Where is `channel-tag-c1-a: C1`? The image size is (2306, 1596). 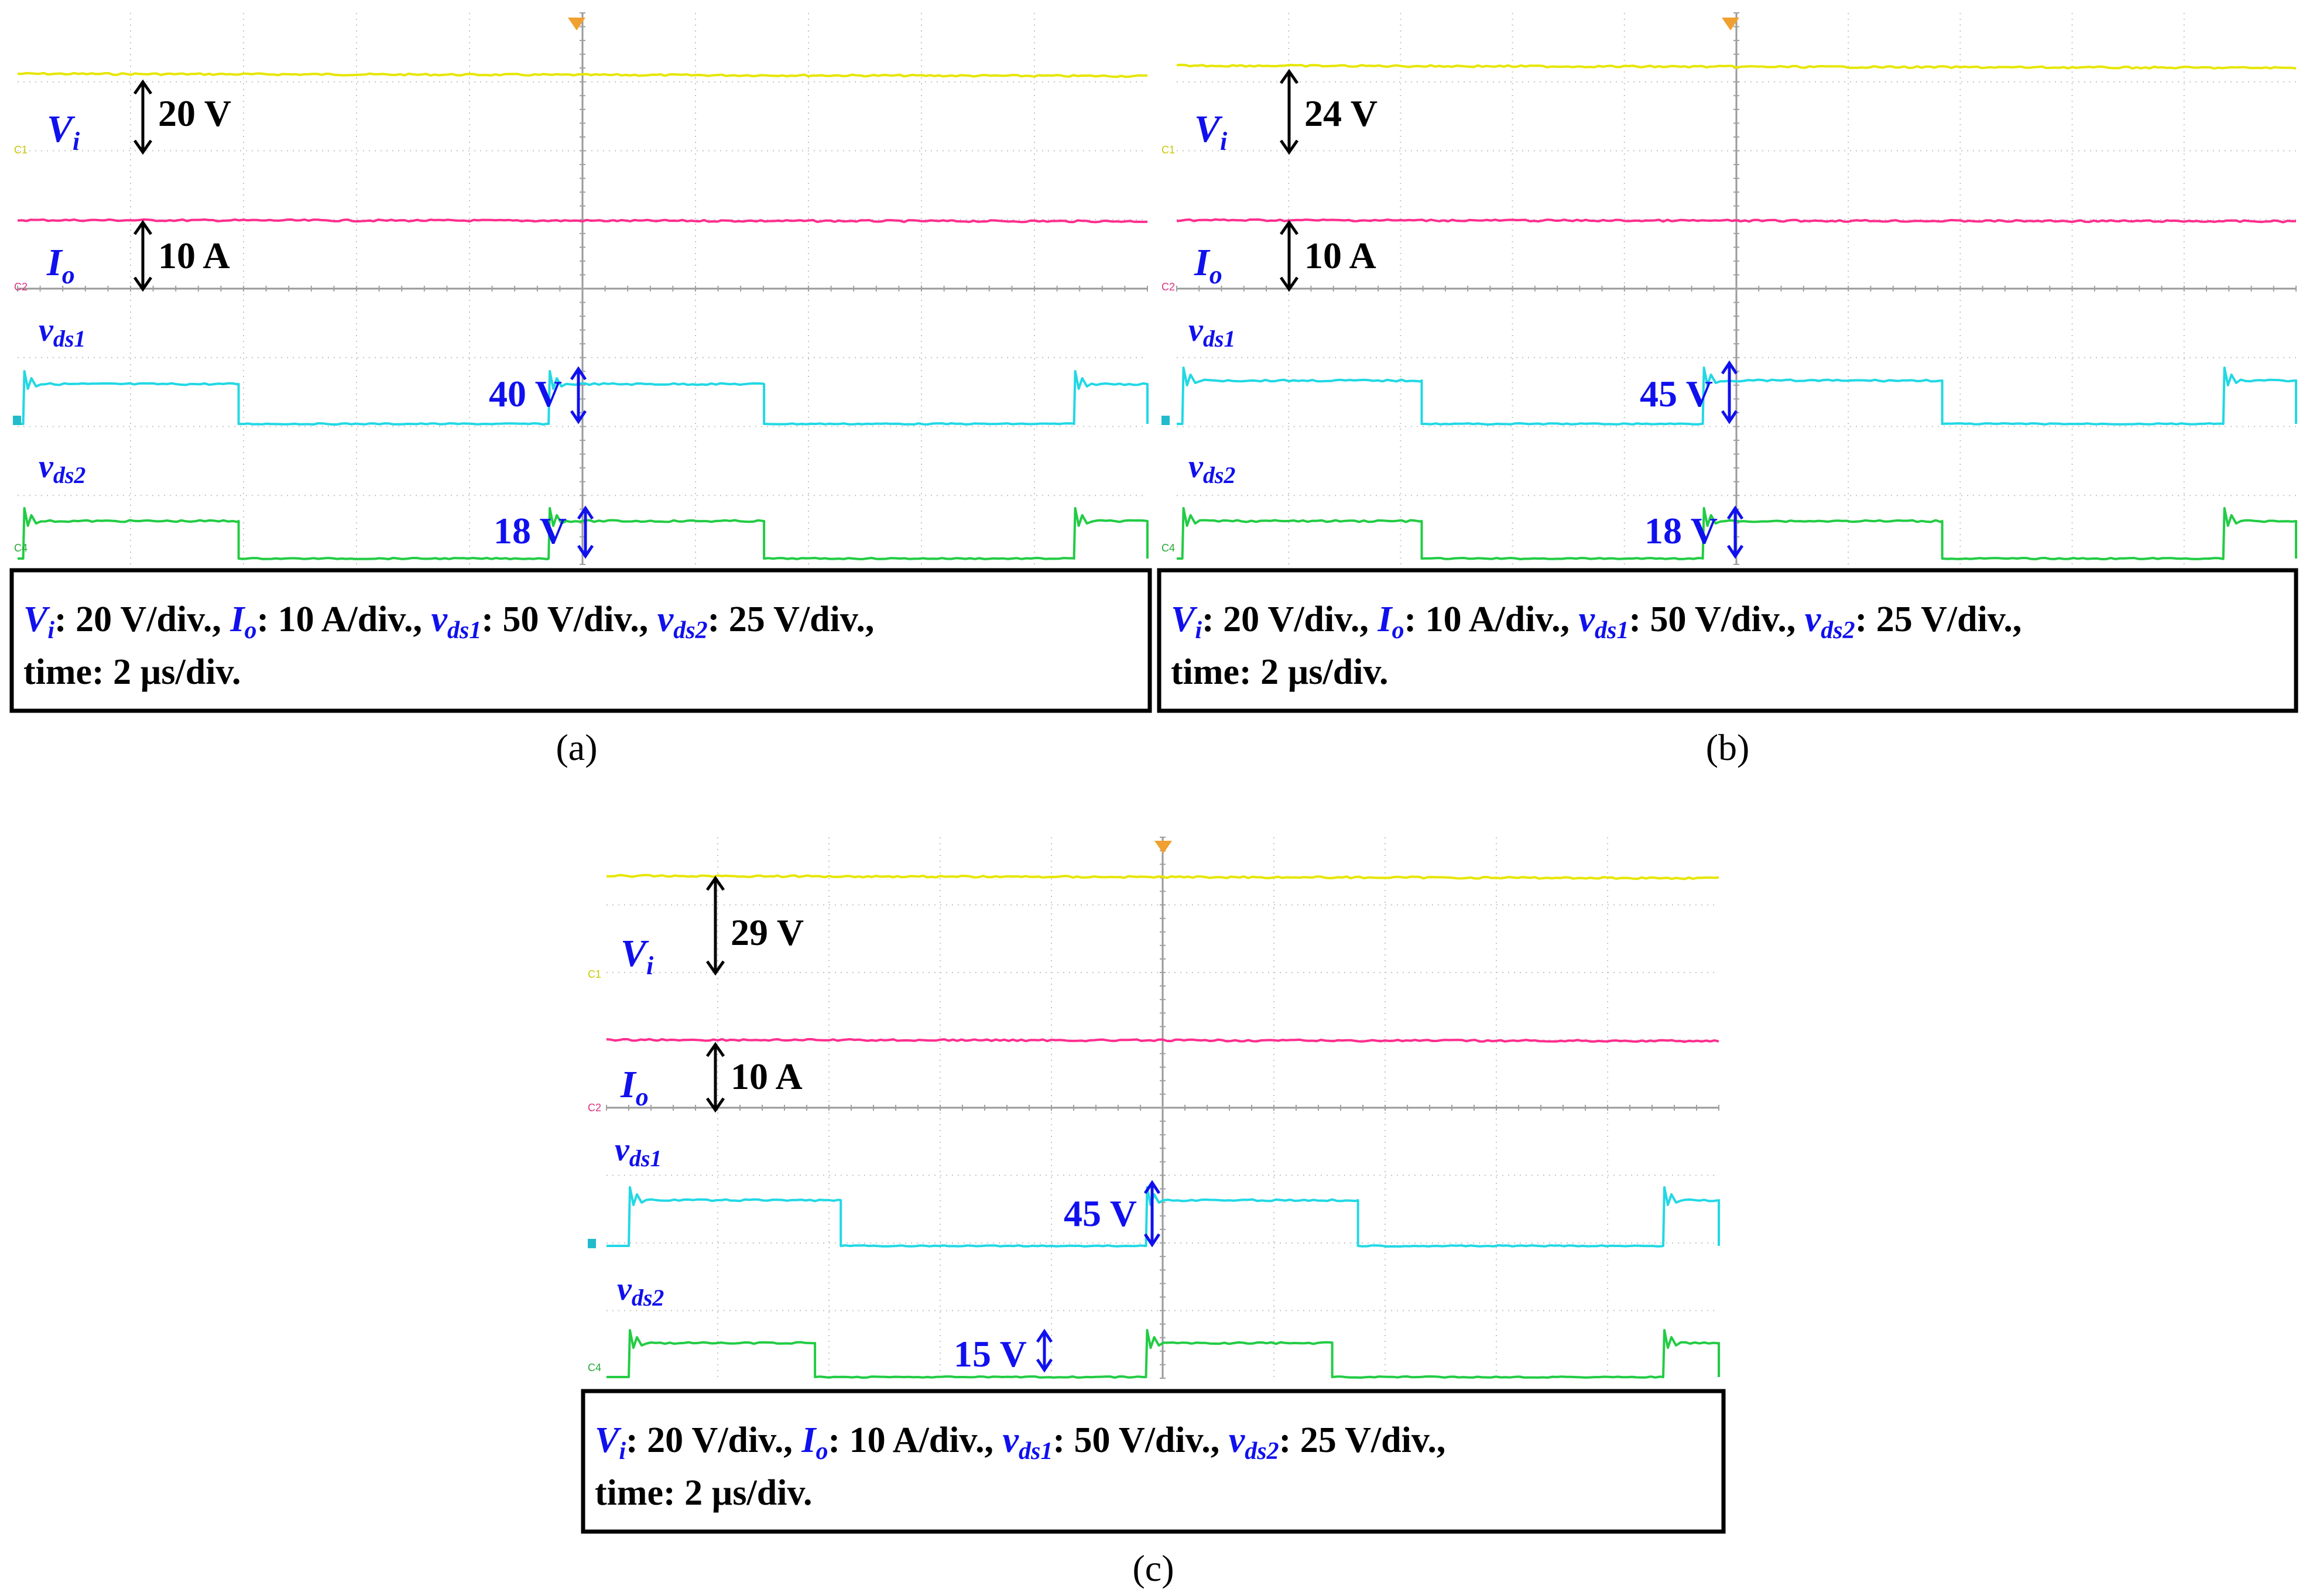
channel-tag-c1-a: C1 is located at coordinates (21, 150).